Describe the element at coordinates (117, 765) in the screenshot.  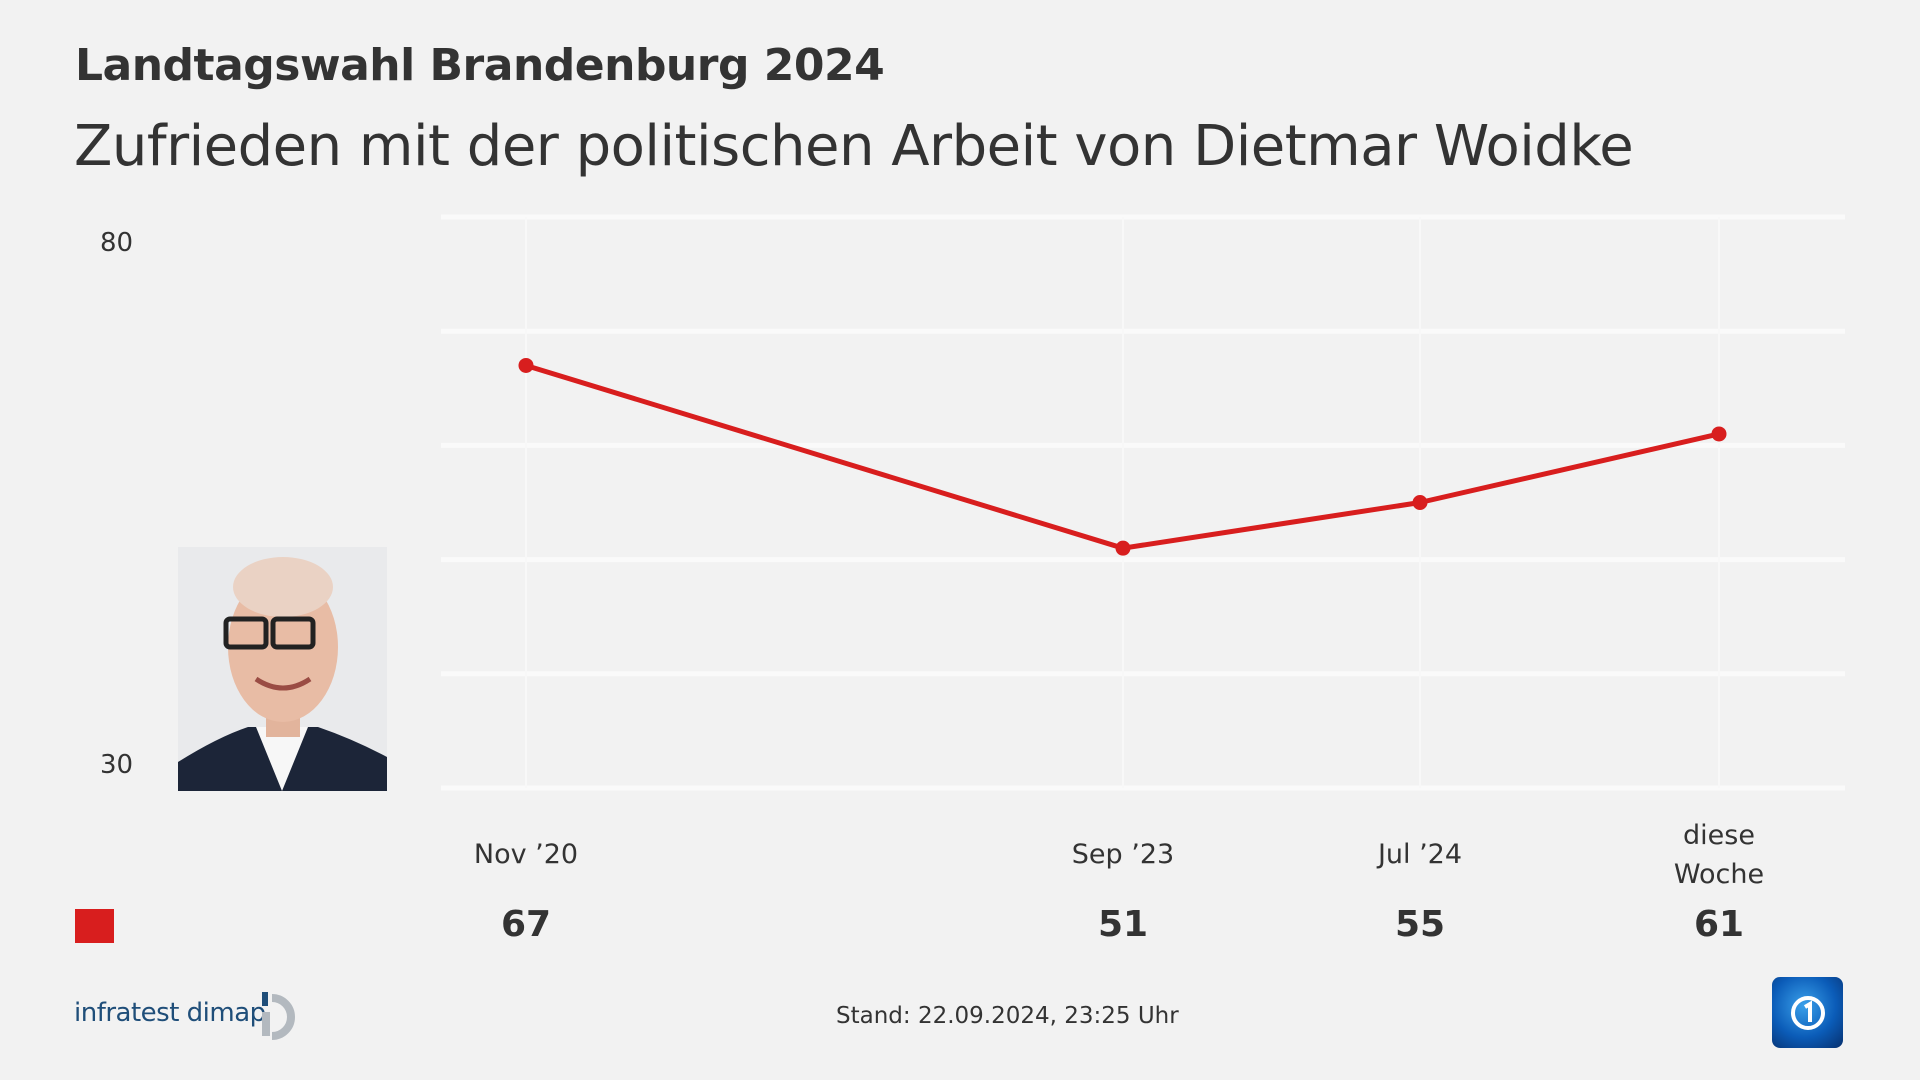
I see `y-tick-label-30: 30` at that location.